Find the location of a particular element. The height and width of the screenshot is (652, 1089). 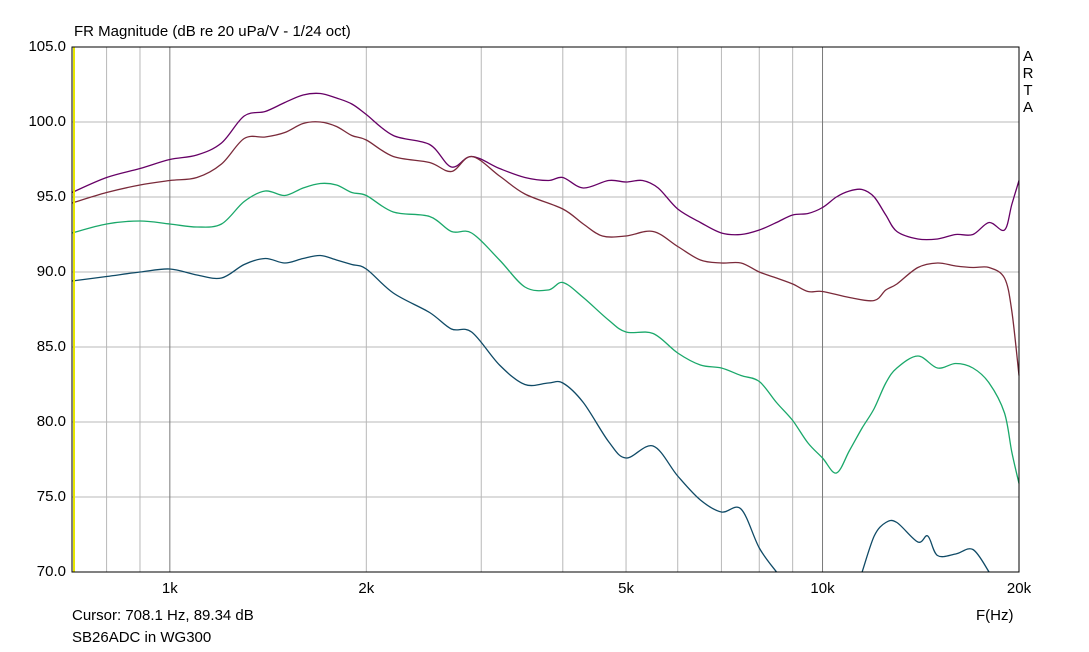

y-tick-label: 100.0 is located at coordinates (47, 121).